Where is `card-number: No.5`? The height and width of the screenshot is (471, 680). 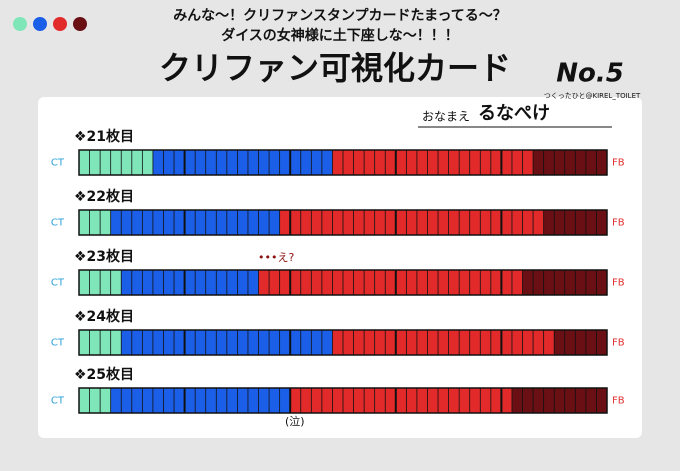 card-number: No.5 is located at coordinates (590, 74).